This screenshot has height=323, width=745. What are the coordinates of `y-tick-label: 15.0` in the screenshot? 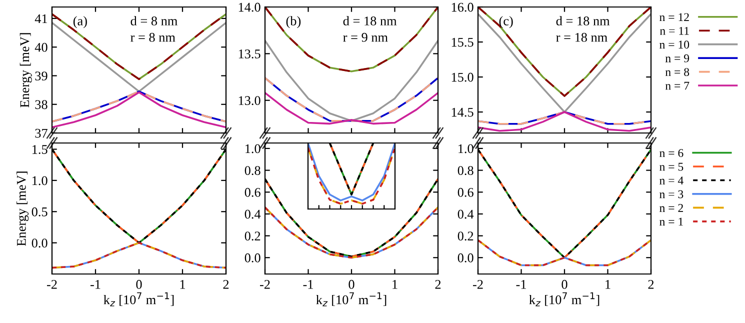 It's located at (463, 77).